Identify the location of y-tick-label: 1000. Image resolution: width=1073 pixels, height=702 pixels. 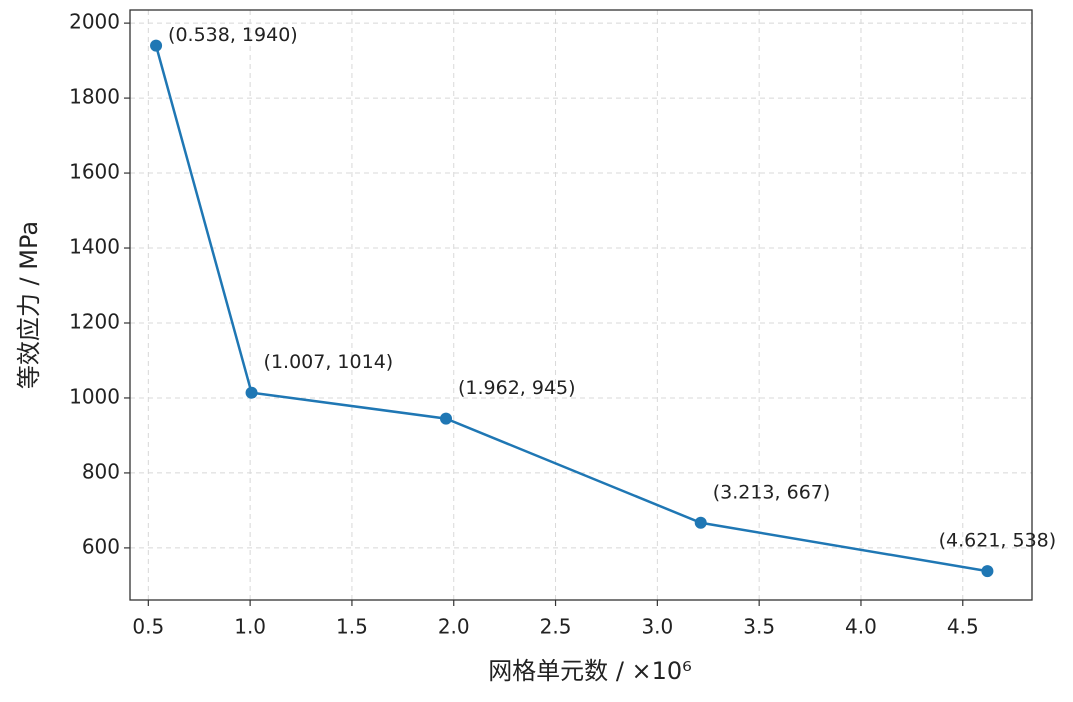
(94, 396).